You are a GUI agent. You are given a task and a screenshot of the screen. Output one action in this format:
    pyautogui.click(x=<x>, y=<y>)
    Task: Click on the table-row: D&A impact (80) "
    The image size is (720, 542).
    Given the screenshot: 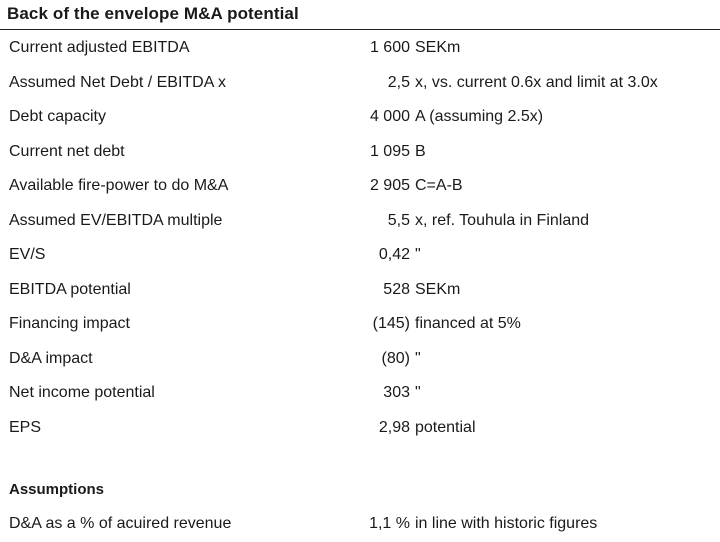 What is the action you would take?
    pyautogui.click(x=360, y=359)
    